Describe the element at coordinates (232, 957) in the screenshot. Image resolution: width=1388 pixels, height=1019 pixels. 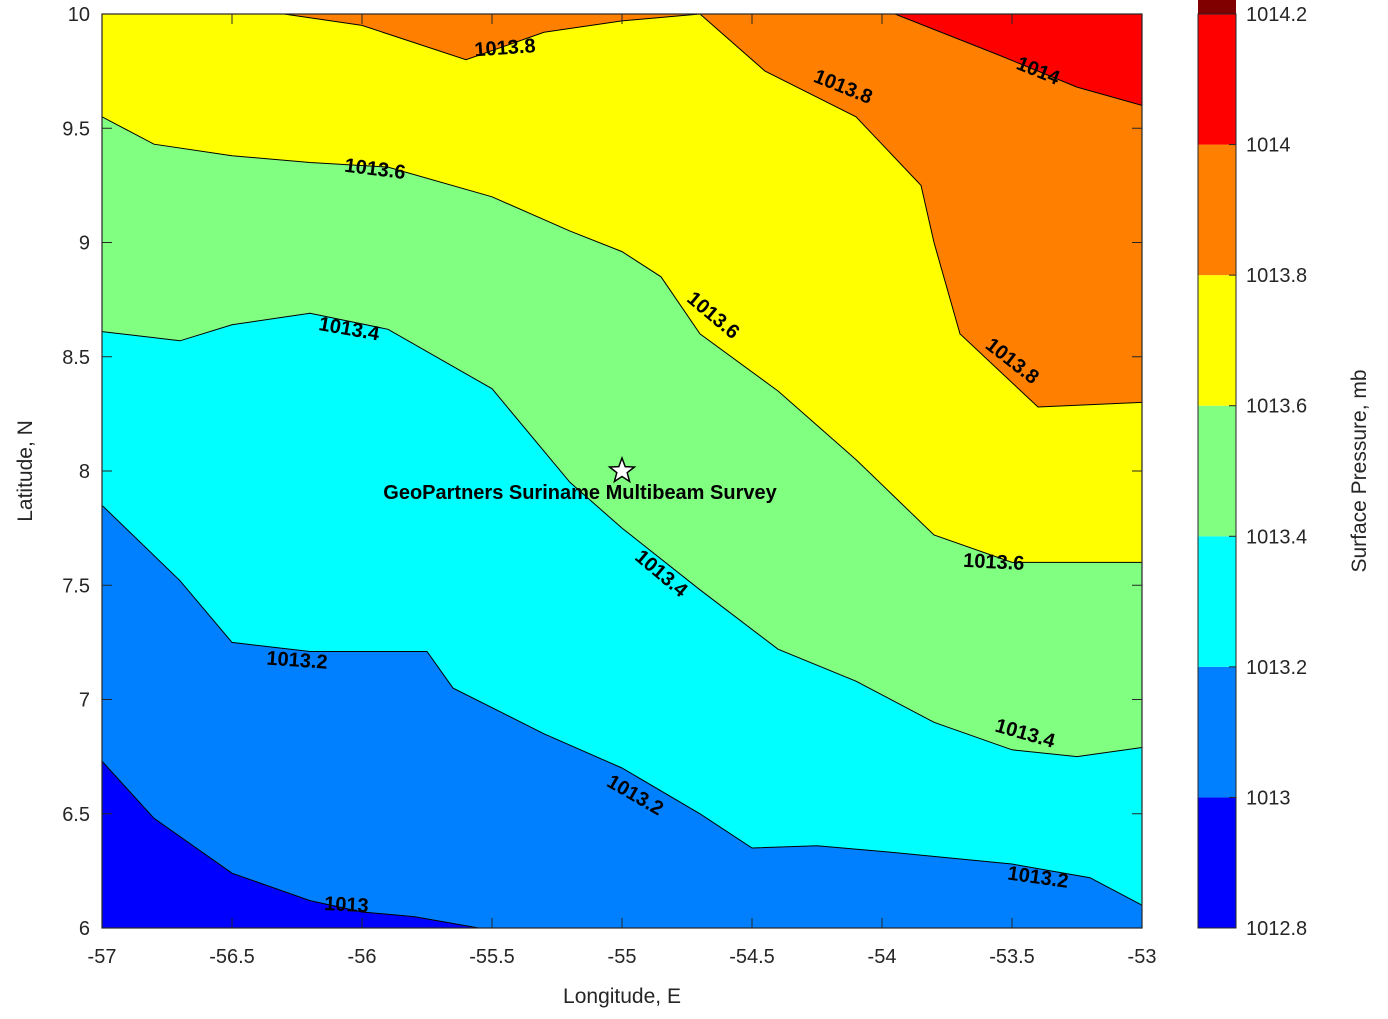
I see `x-tick-label: -56.5` at that location.